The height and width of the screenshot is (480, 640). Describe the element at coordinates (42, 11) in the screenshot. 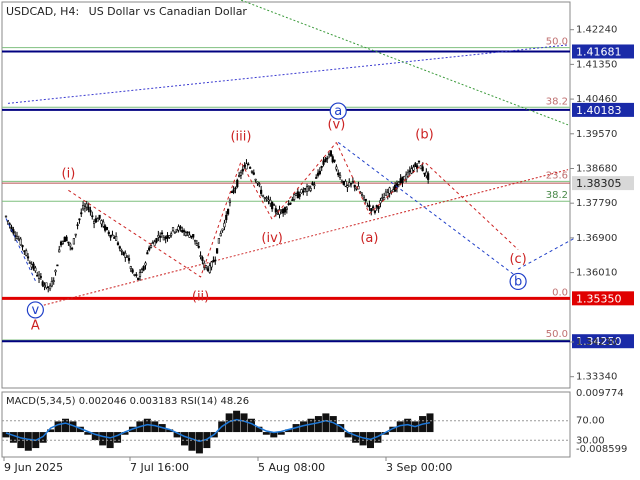

I see `symbol-timeframe: USDCAD, H4:` at that location.